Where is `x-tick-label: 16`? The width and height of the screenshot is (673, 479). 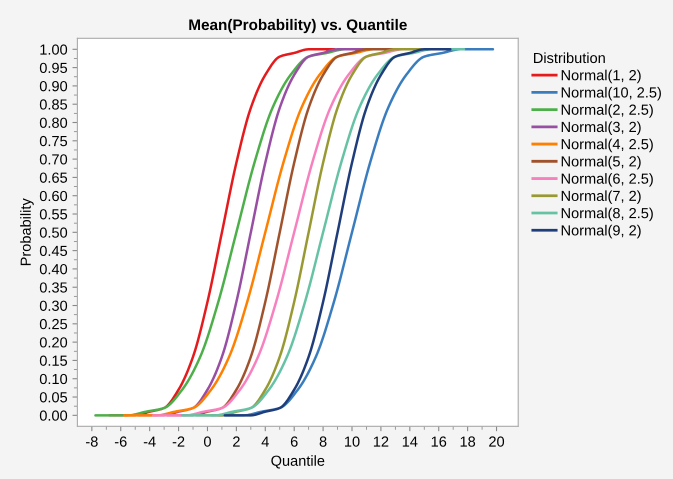 x-tick-label: 16 is located at coordinates (439, 441).